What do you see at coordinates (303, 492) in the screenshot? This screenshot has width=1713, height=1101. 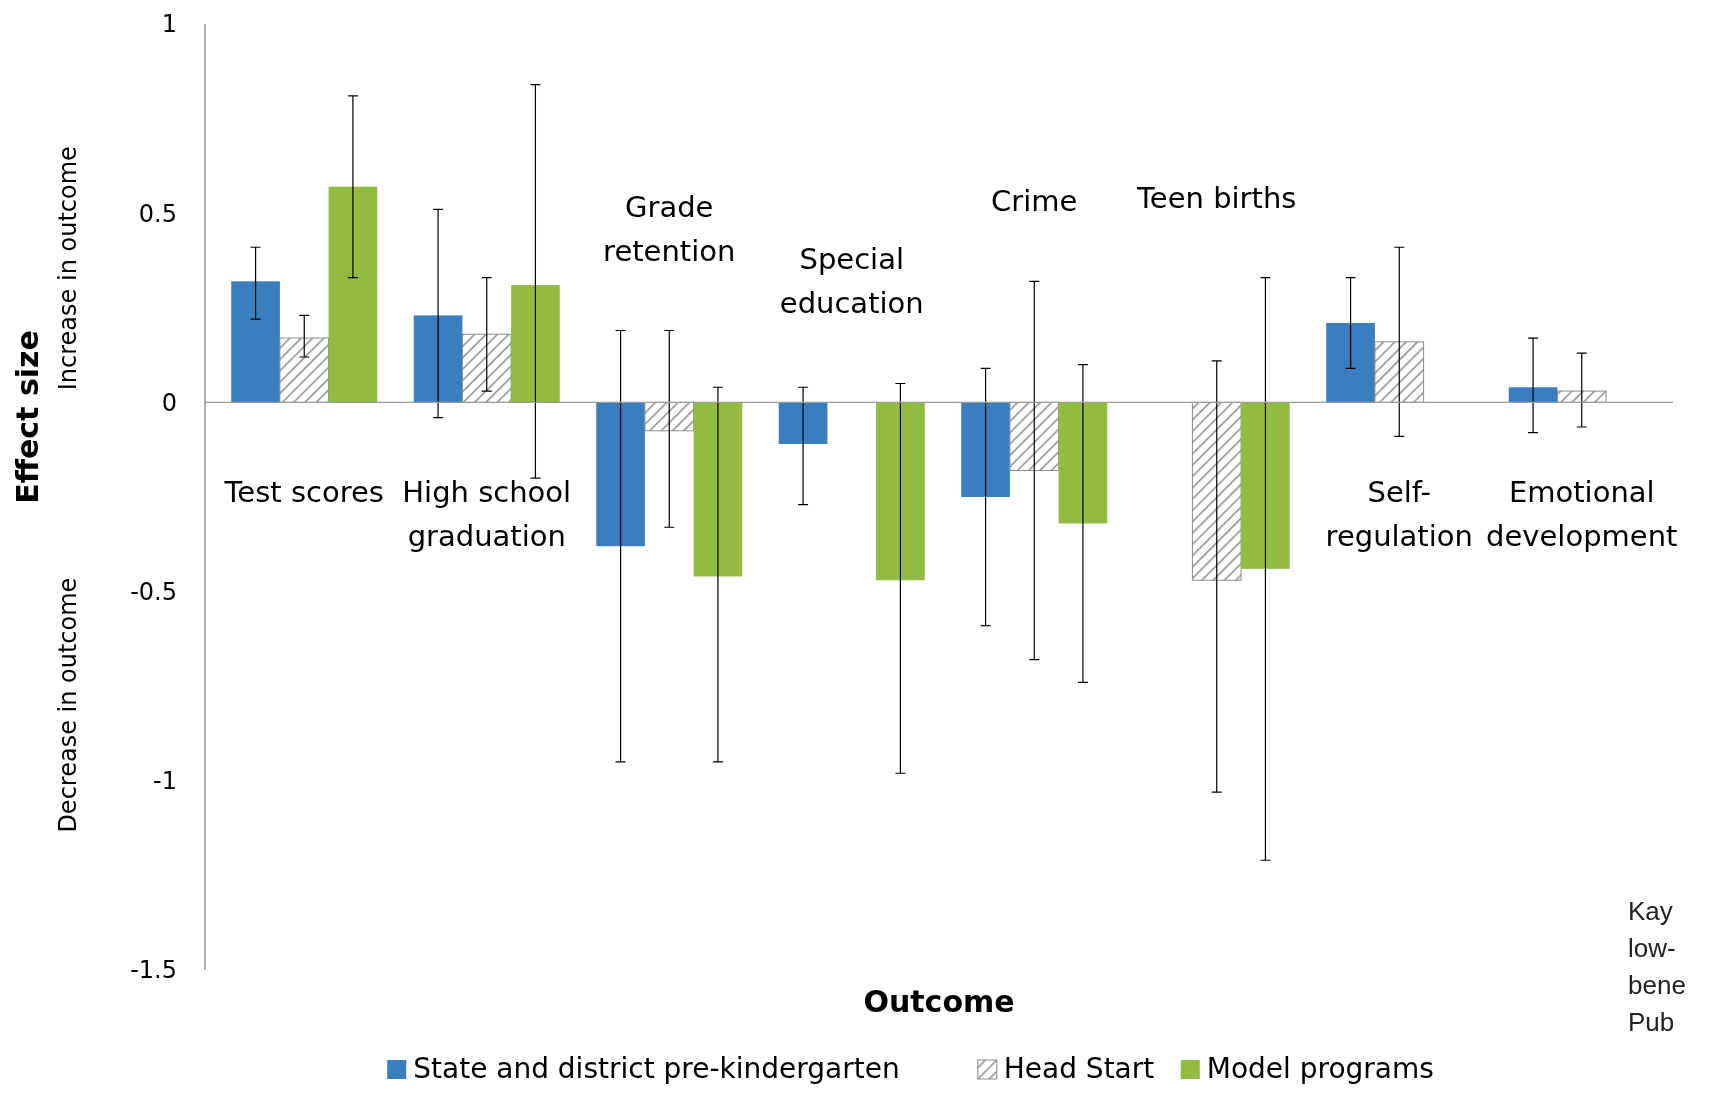 I see `x-tick-label: Test scores` at bounding box center [303, 492].